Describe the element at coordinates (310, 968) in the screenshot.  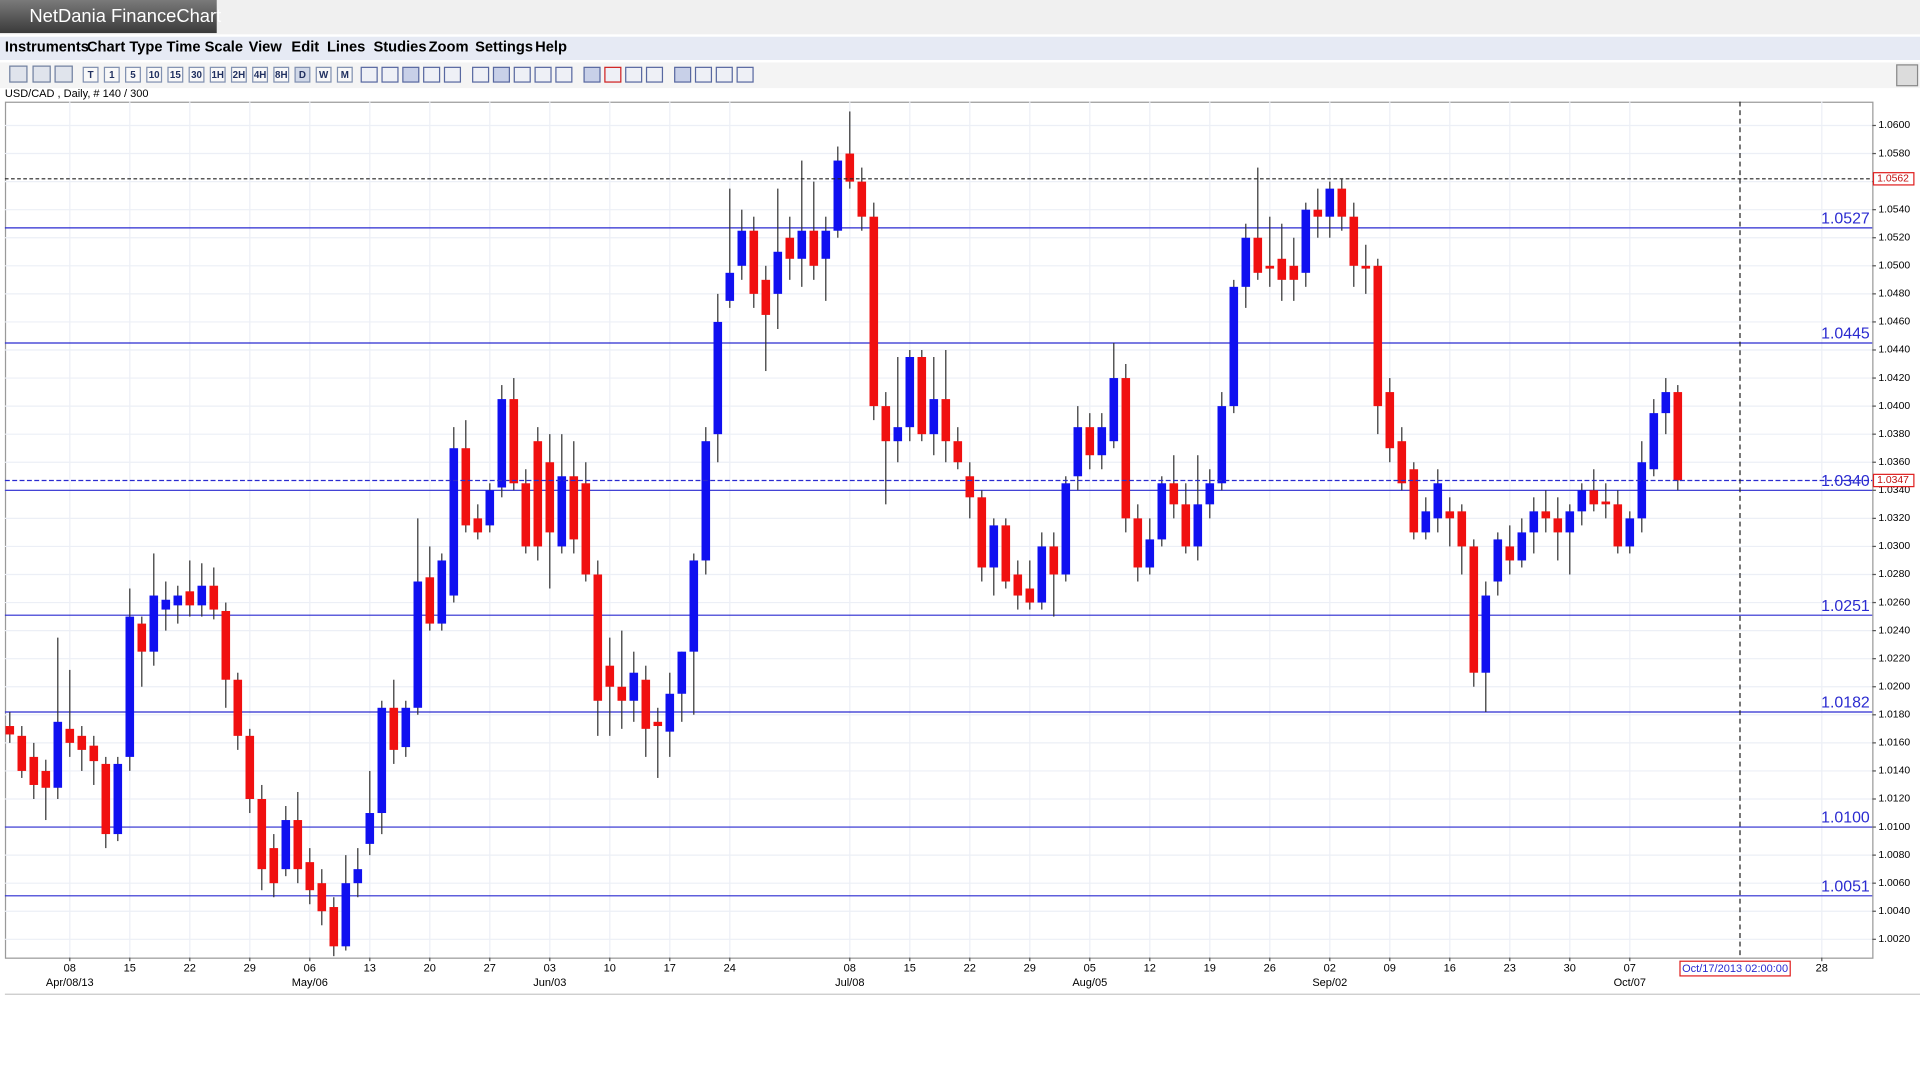
I see `x-tick-label: 06` at that location.